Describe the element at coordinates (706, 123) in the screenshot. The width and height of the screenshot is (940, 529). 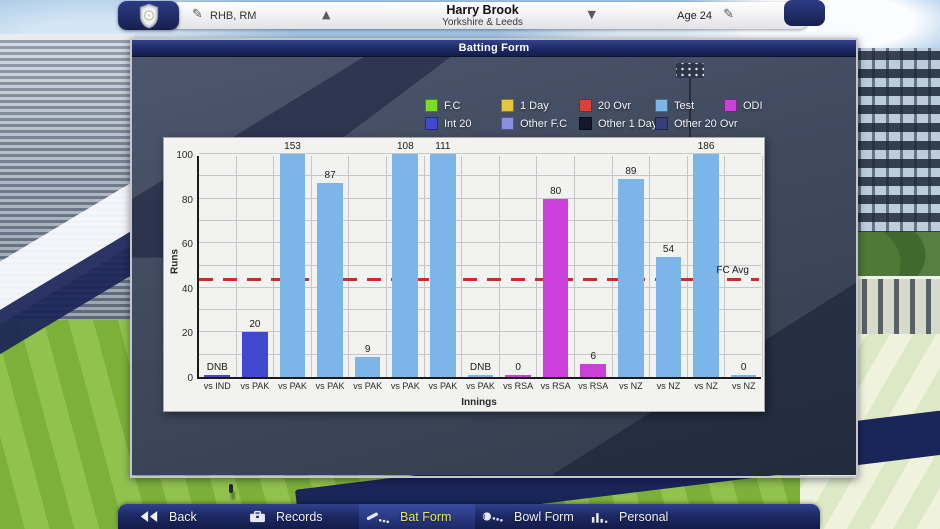
I see `legend-label: Other 20 Ovr` at that location.